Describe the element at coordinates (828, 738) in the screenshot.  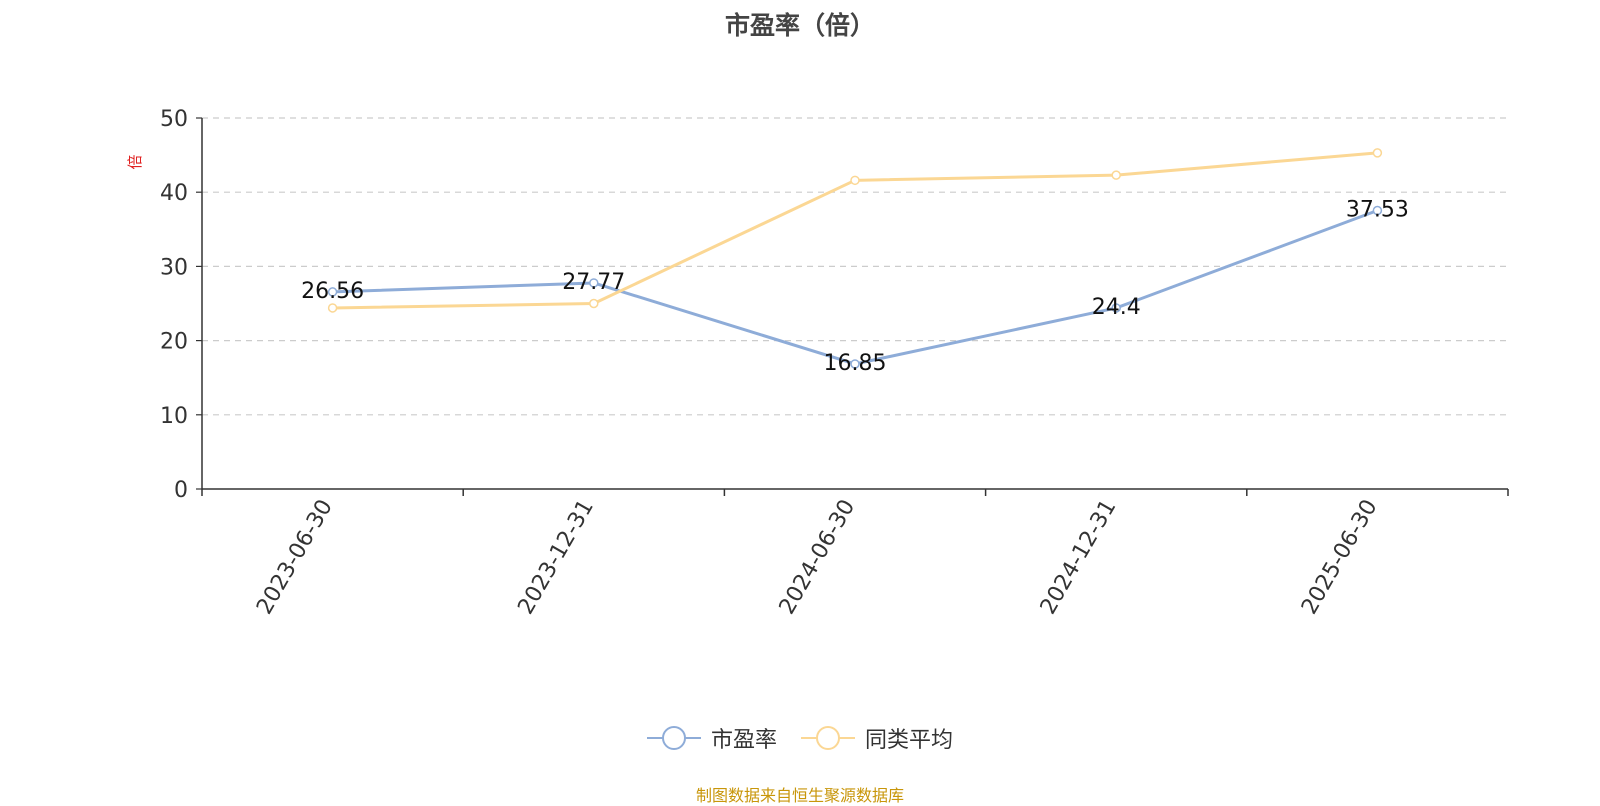
I see `legend-marker-peer-average-icon` at that location.